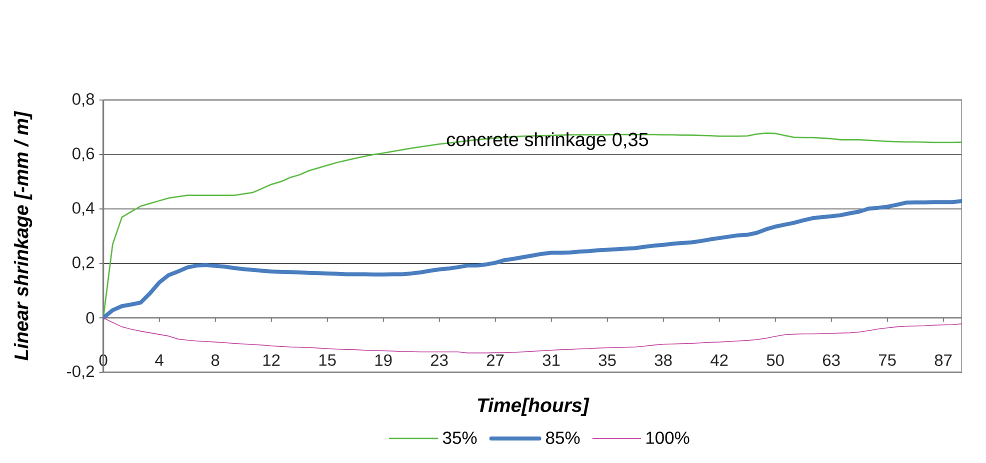  Describe the element at coordinates (439, 360) in the screenshot. I see `x-tick-label: 23` at that location.